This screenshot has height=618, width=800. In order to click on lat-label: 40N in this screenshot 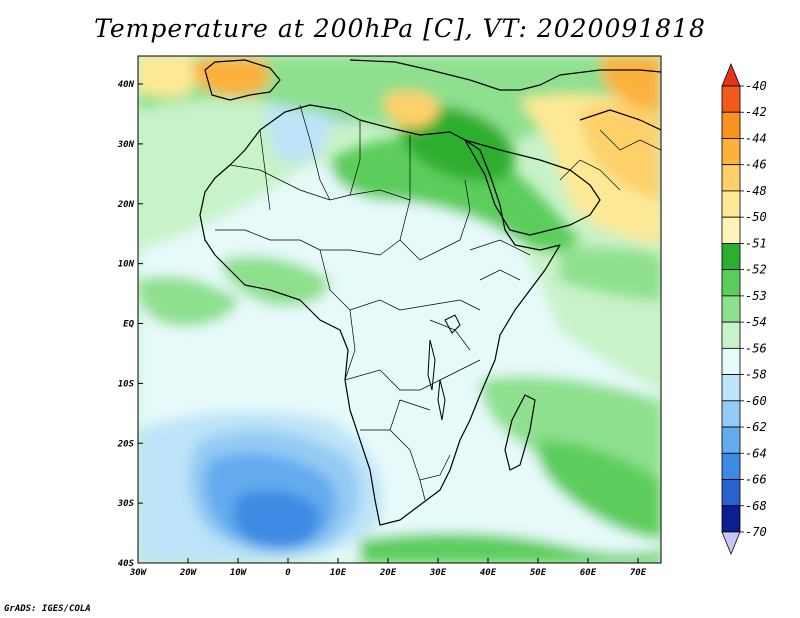, I will do `click(126, 85)`.